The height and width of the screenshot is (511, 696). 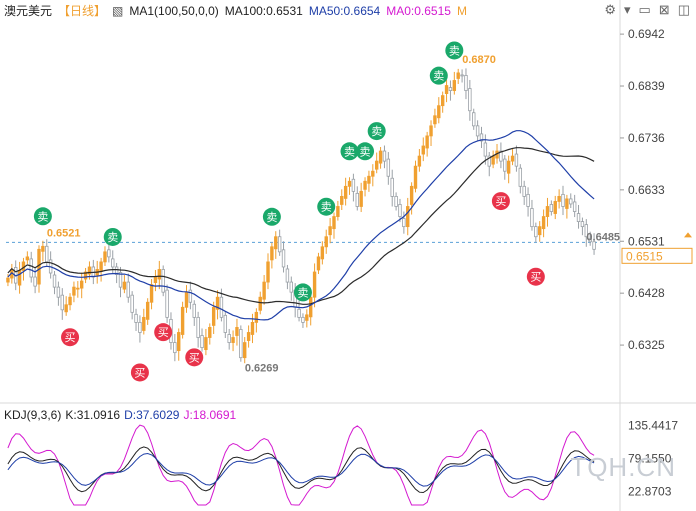 I want to click on toolbar: ⚙ ▾ ▭ ⊠ ◫, so click(x=643, y=10).